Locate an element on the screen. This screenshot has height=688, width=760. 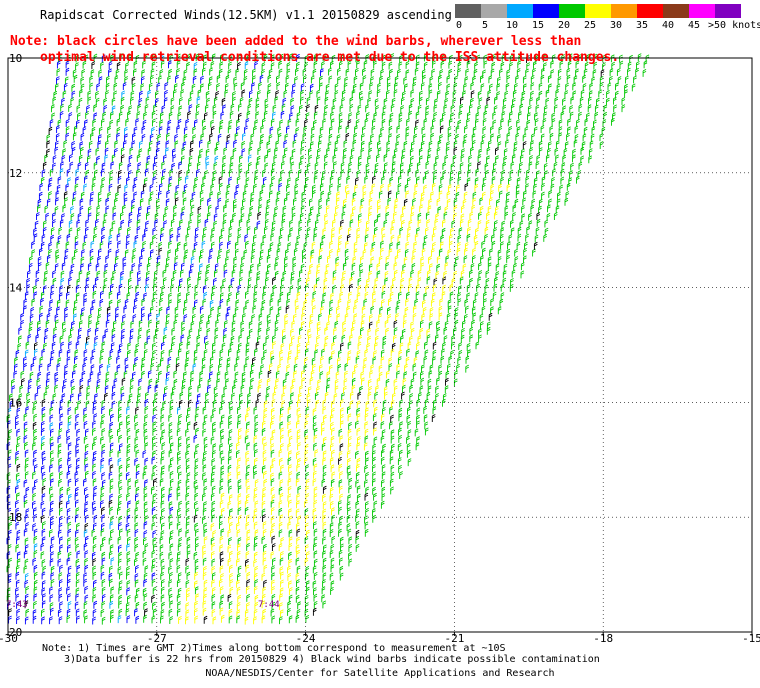
time-label-second: 7:44 is located at coordinates (269, 605).